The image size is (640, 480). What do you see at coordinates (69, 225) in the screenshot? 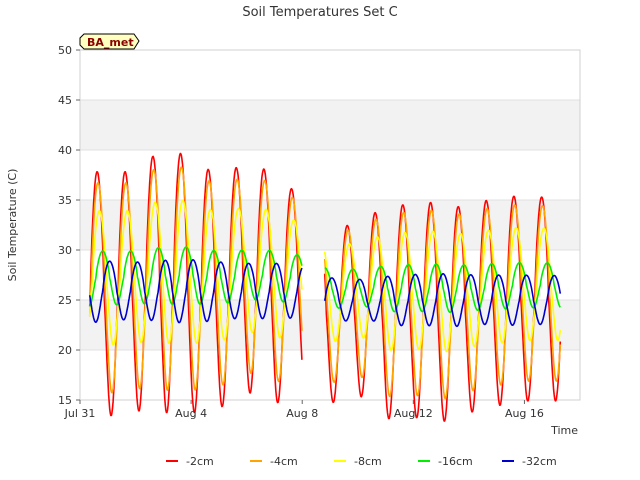
I see `y-axis: 15 20 25 30 35 40 45 50` at bounding box center [69, 225].